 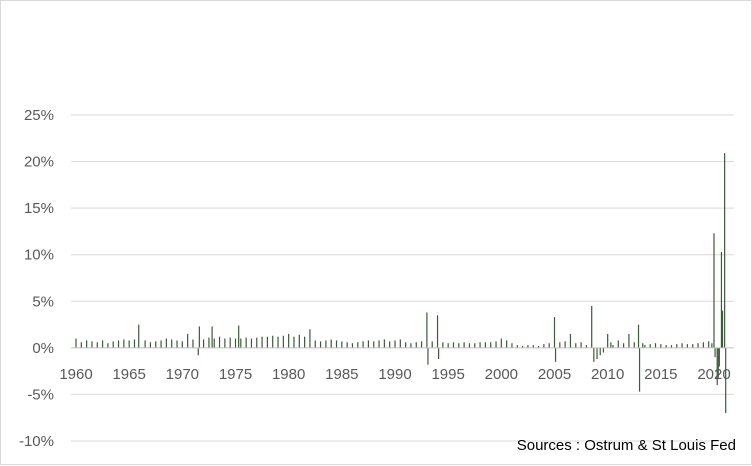 I want to click on y-tick-label: 0%, so click(x=43, y=348).